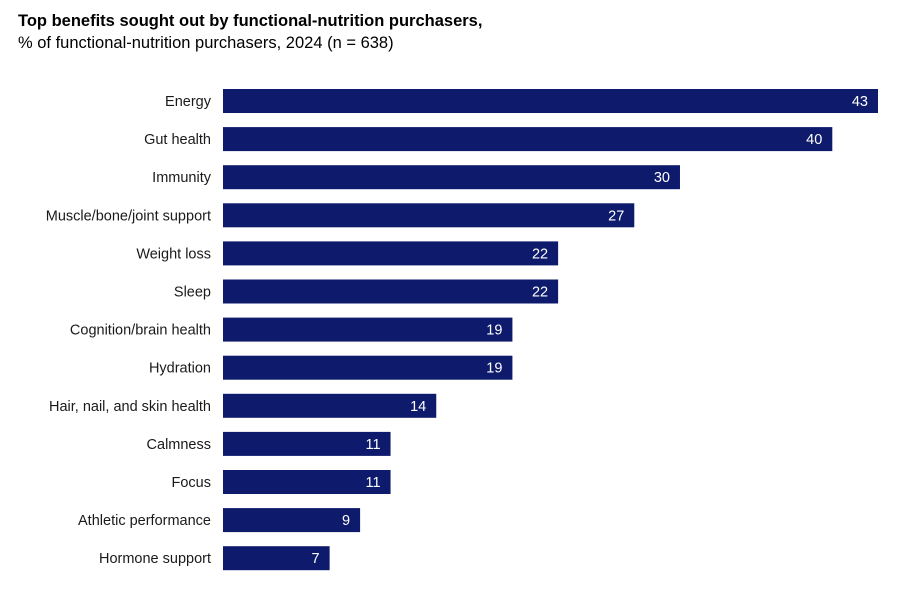  I want to click on value-label-athletic-performance: 9, so click(346, 521).